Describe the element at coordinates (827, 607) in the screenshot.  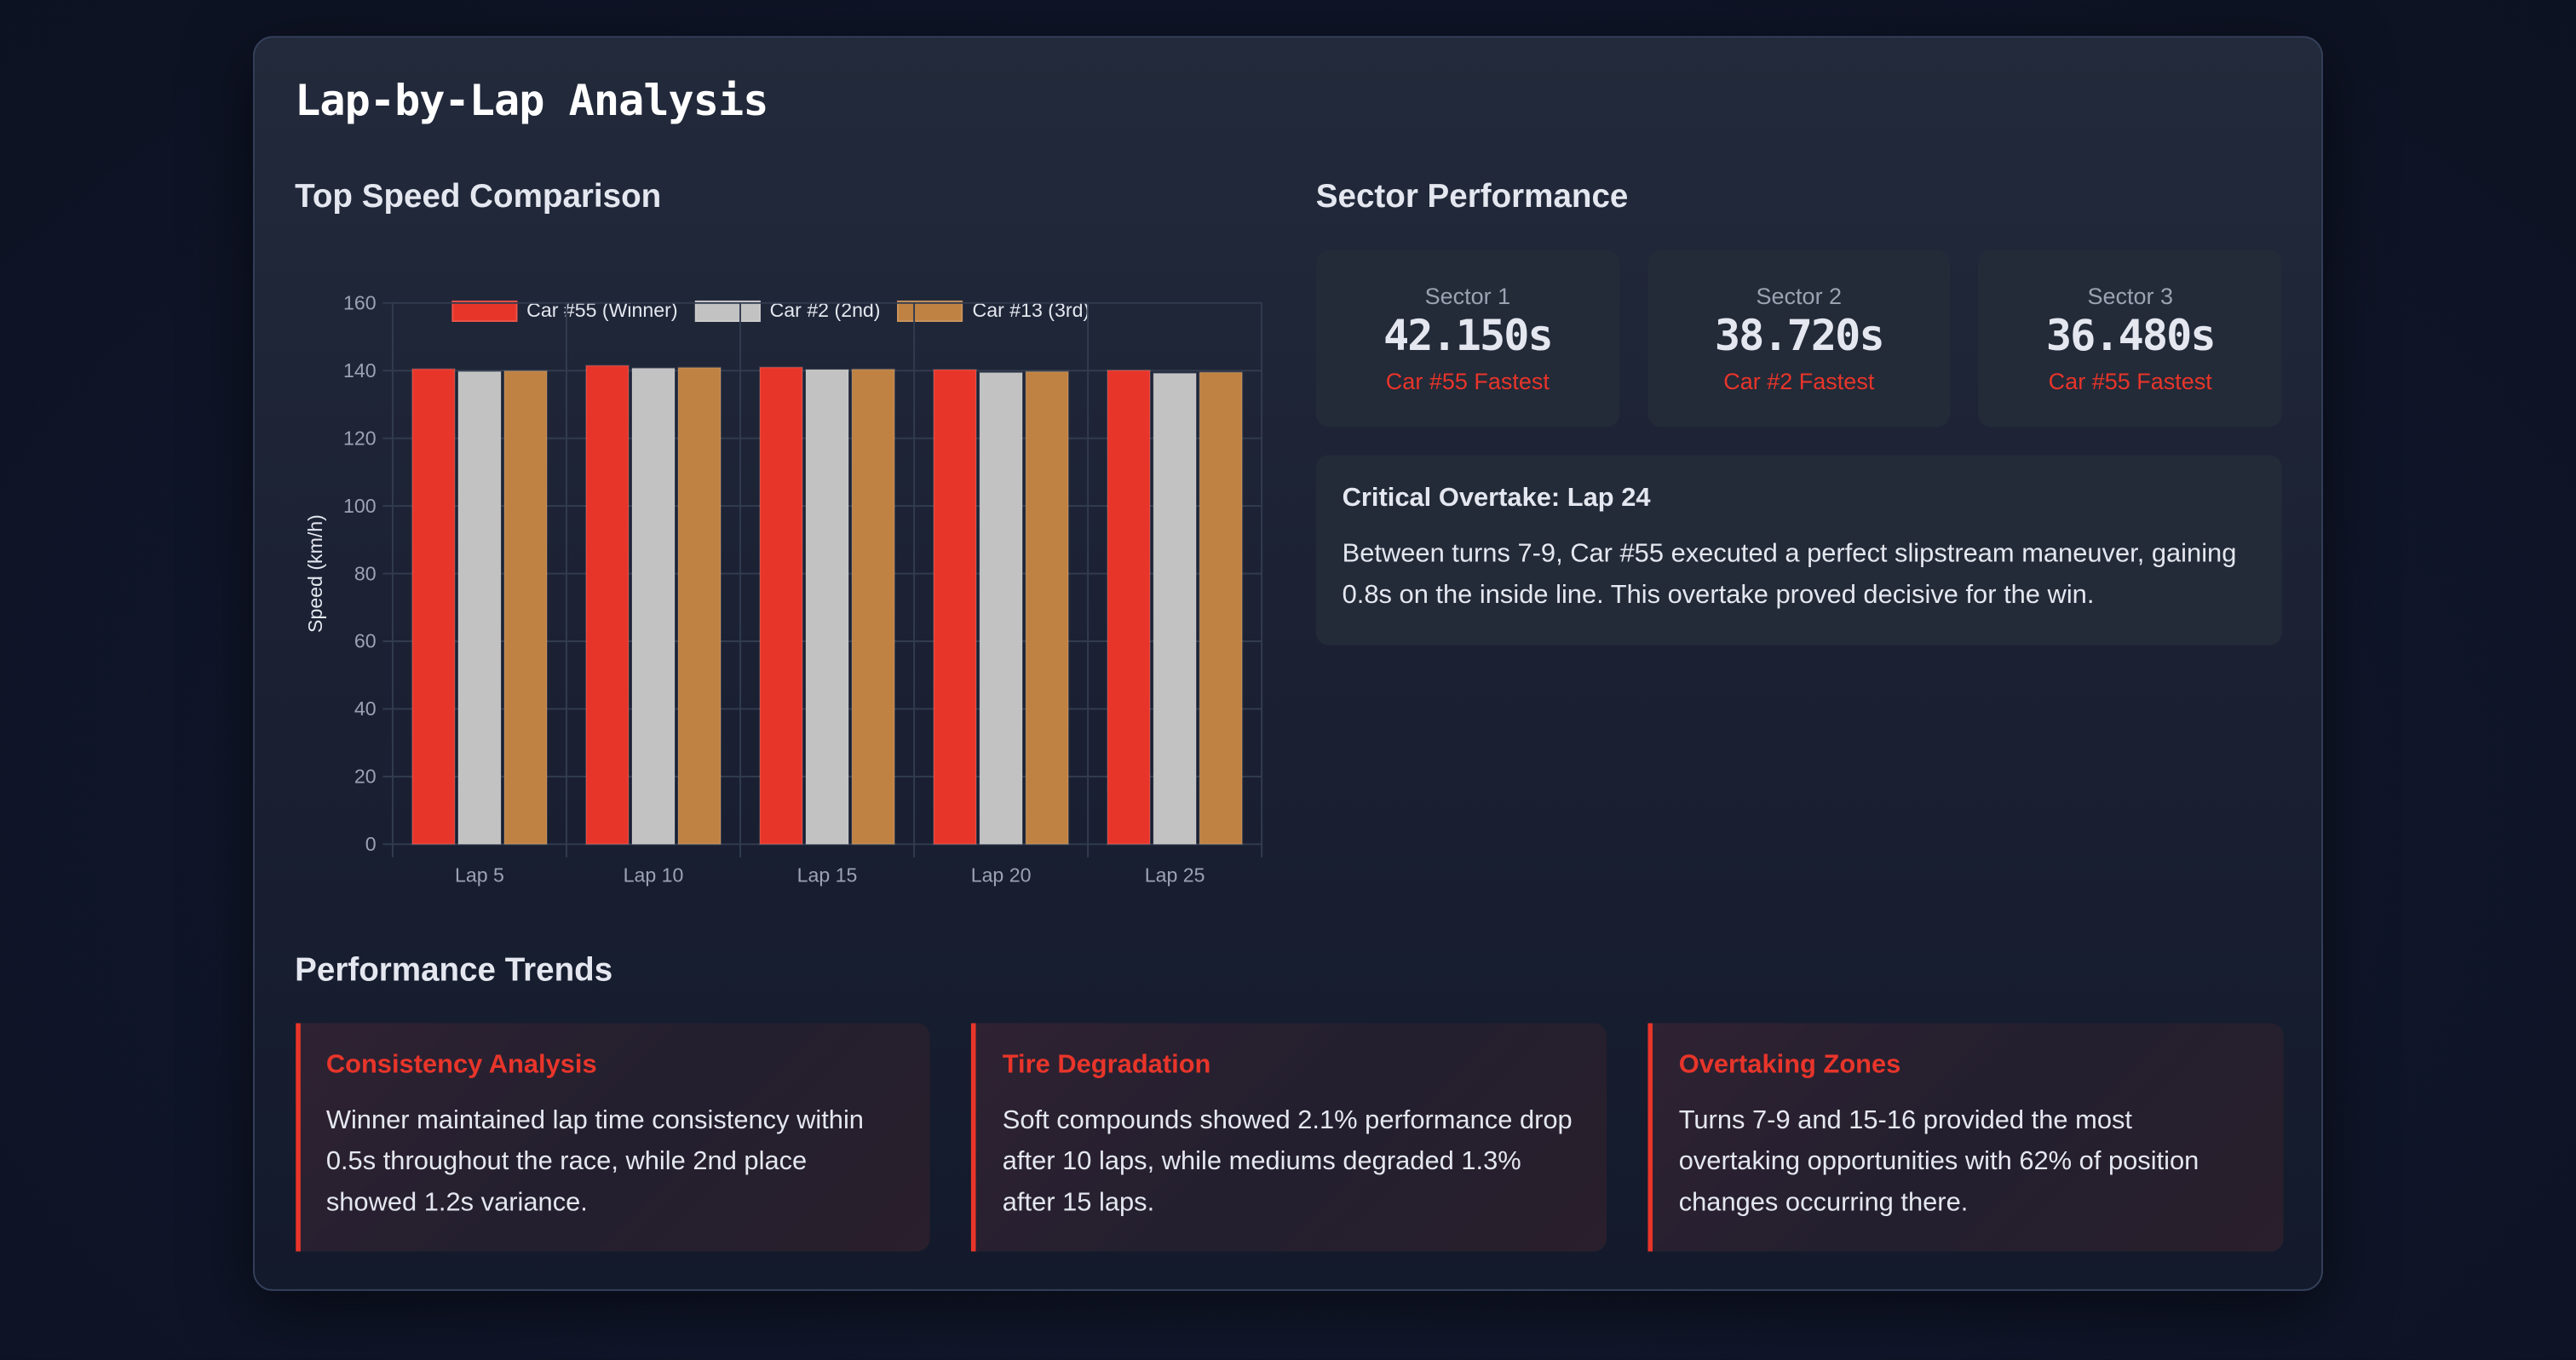
I see `bar-car2-lap15` at that location.